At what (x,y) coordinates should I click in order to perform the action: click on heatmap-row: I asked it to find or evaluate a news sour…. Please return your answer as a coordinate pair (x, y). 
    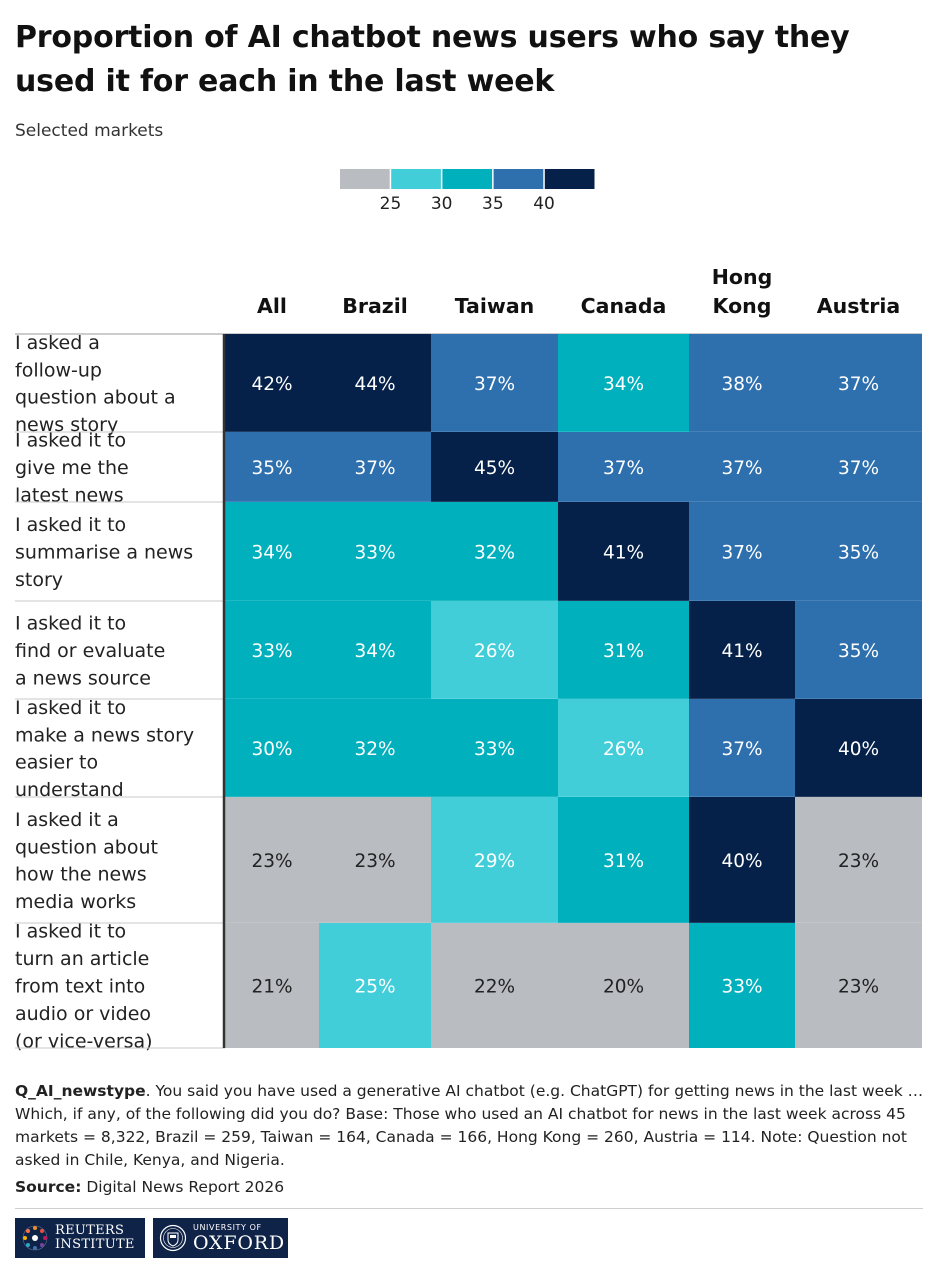
    Looking at the image, I should click on (468, 650).